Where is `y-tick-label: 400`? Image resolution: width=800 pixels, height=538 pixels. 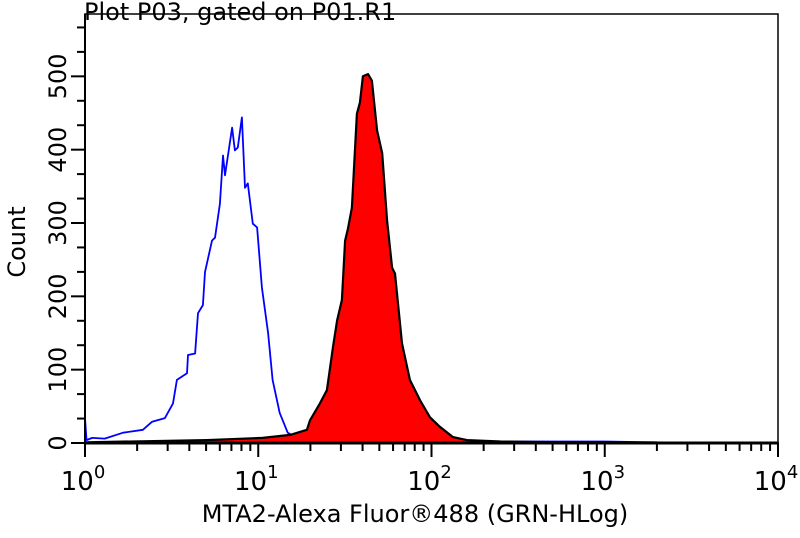 y-tick-label: 400 is located at coordinates (58, 150).